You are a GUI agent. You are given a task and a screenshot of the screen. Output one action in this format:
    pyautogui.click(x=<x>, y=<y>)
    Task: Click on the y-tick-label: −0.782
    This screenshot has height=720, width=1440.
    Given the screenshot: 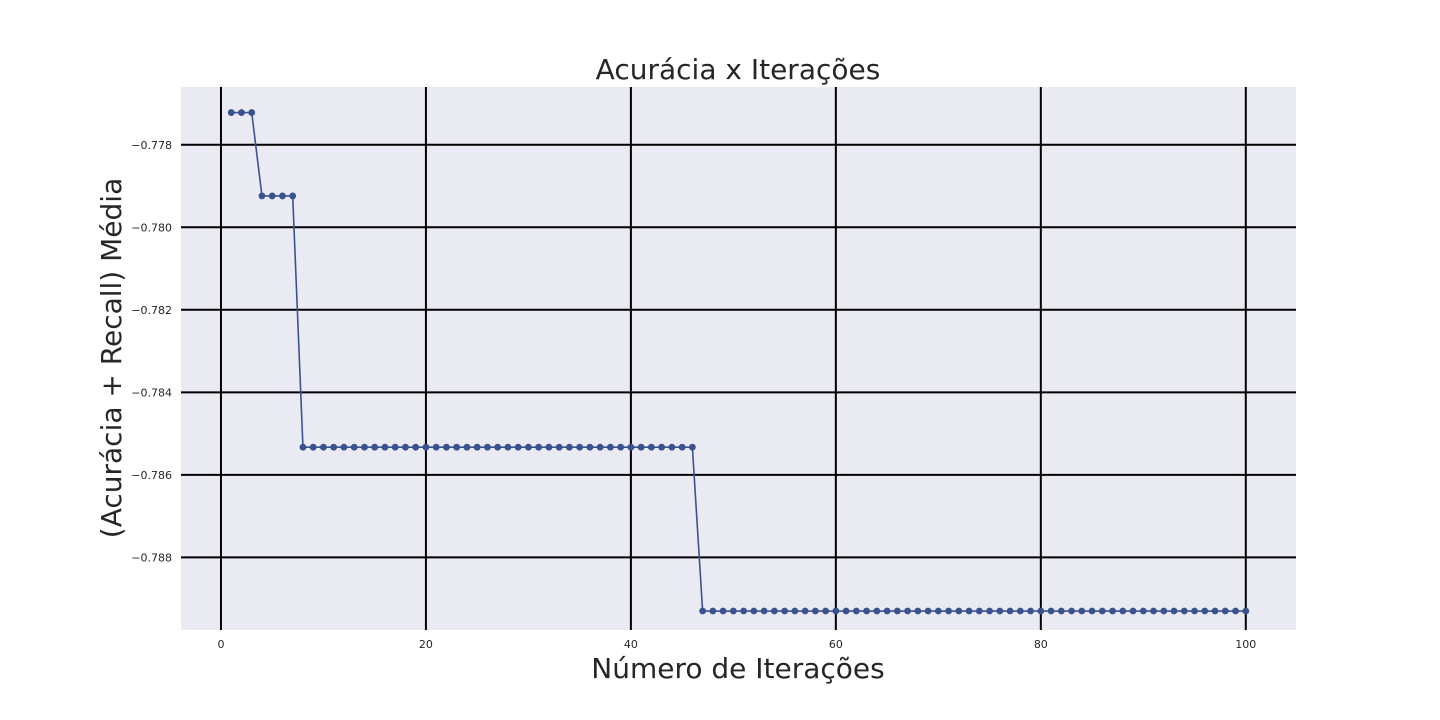 What is the action you would take?
    pyautogui.click(x=151, y=310)
    